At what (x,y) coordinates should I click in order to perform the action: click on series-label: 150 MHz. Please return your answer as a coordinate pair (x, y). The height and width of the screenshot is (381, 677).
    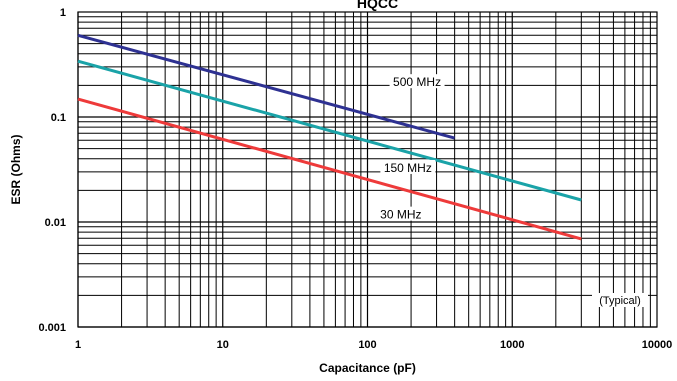
    Looking at the image, I should click on (408, 168).